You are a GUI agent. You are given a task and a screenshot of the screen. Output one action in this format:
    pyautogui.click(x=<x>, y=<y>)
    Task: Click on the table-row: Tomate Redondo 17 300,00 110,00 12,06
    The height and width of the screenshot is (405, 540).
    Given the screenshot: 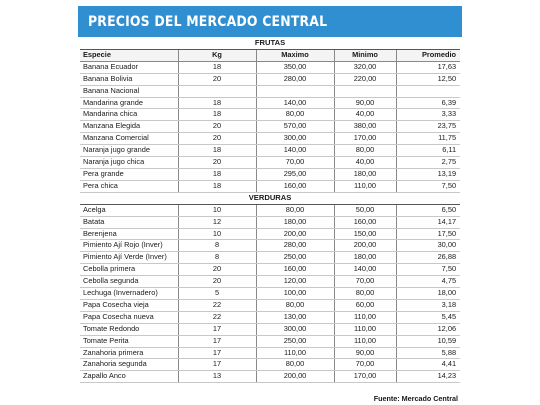 What is the action you would take?
    pyautogui.click(x=270, y=329)
    